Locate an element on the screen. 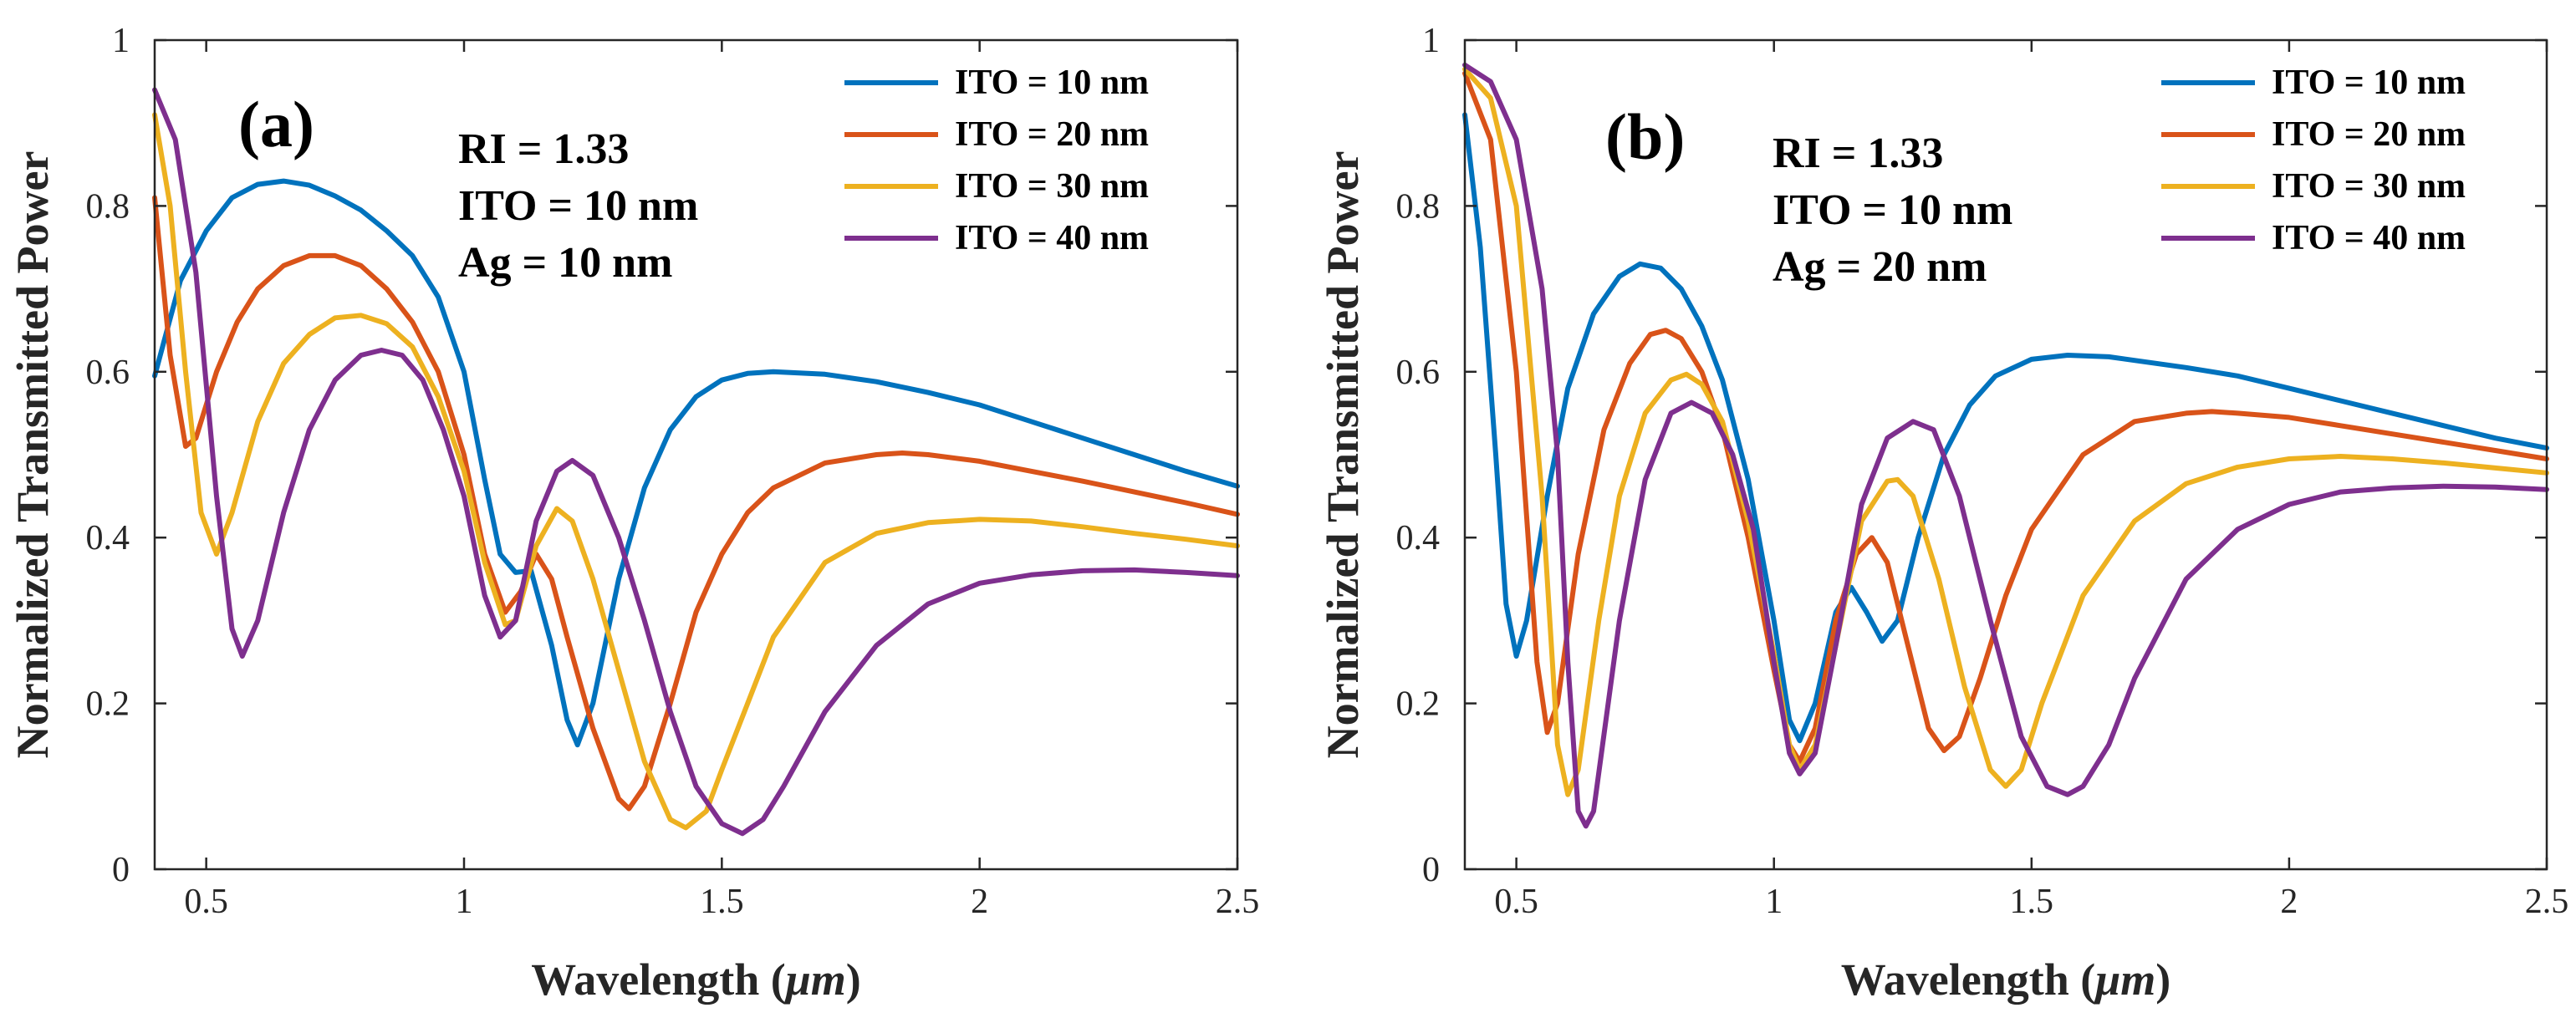 The height and width of the screenshot is (1018, 2576). panel-label: (a) is located at coordinates (276, 124).